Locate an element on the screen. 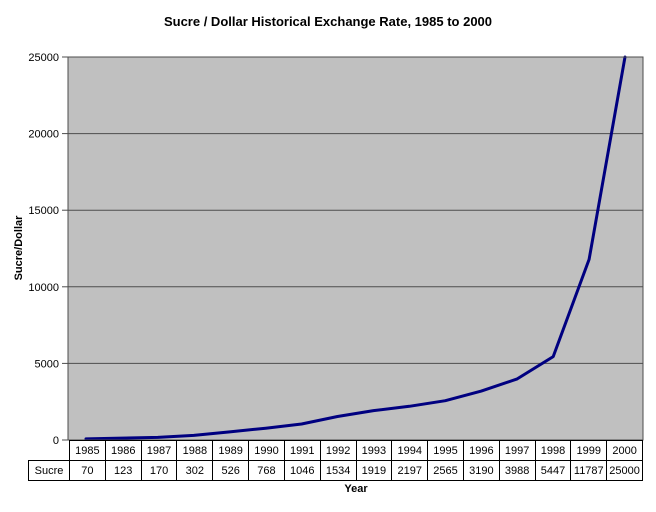  sucre-value-cell: 1046 is located at coordinates (302, 470).